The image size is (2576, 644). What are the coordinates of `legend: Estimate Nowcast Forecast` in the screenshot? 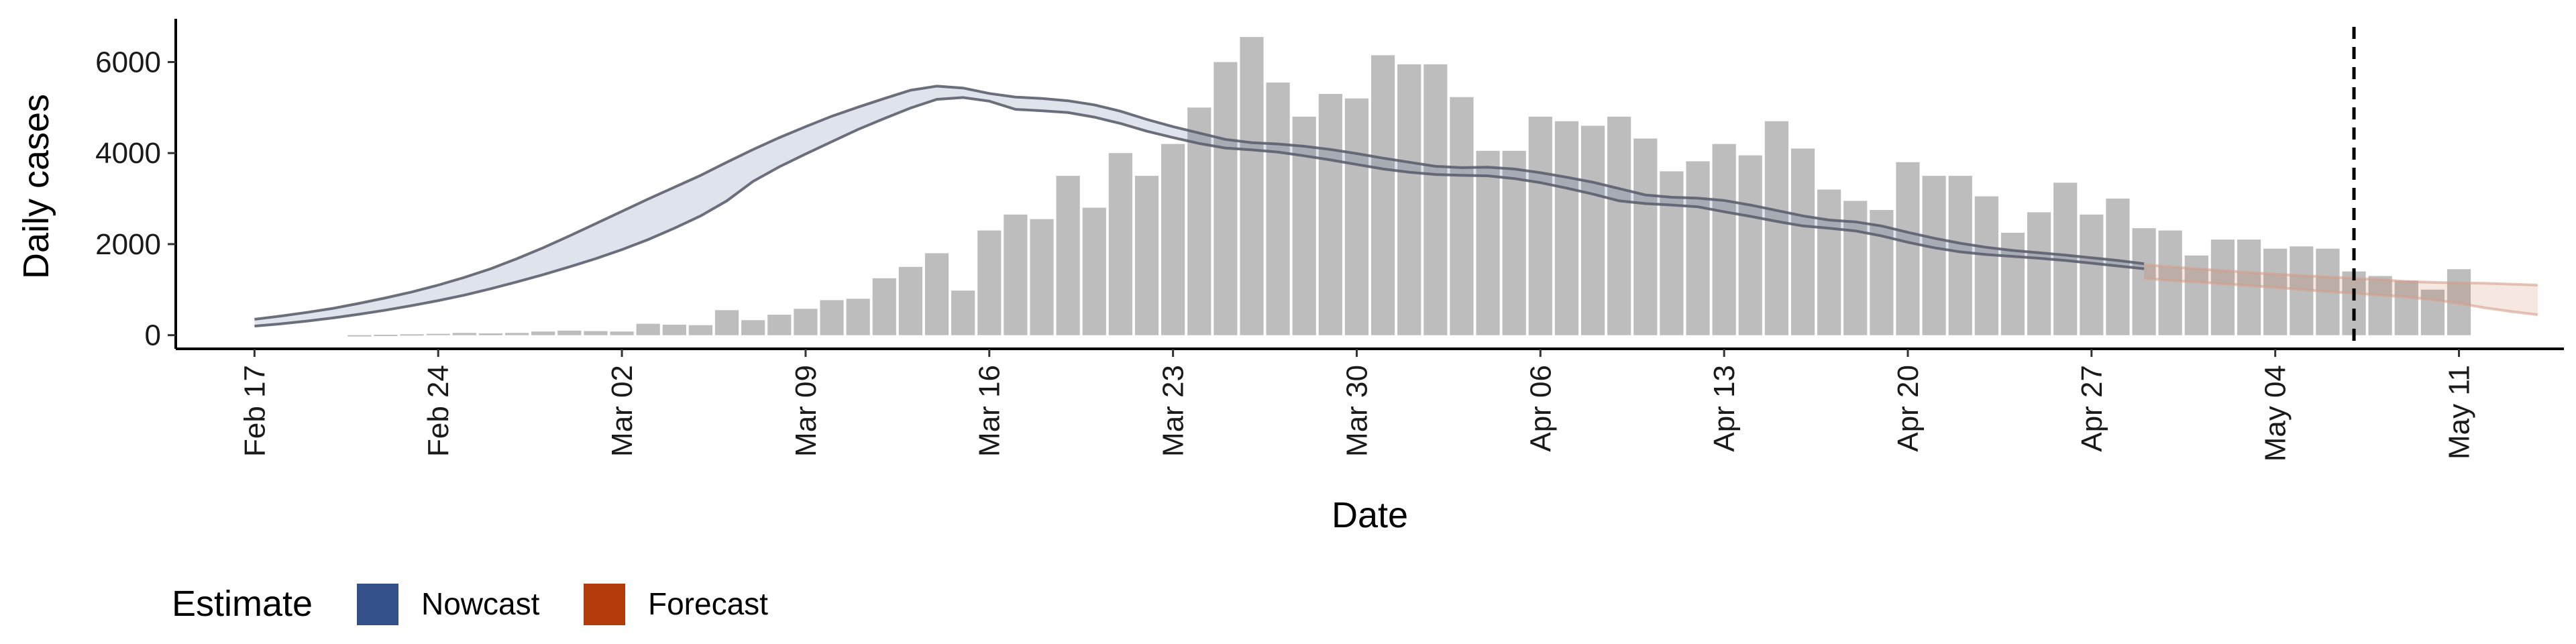 It's located at (470, 604).